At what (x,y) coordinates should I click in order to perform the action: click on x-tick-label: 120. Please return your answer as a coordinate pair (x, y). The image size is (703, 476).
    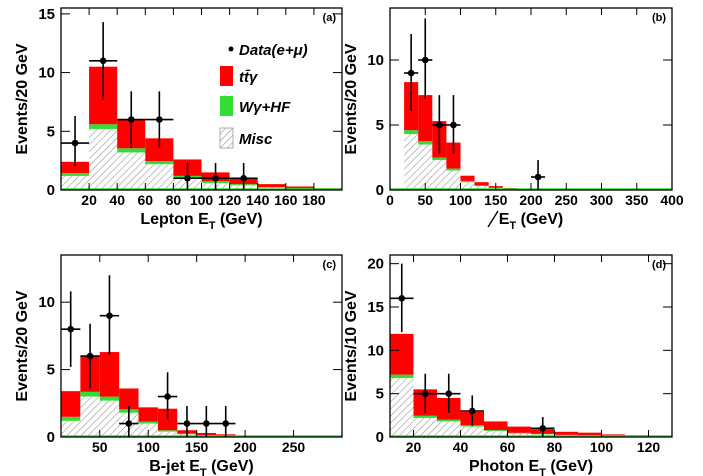
    Looking at the image, I should click on (649, 447).